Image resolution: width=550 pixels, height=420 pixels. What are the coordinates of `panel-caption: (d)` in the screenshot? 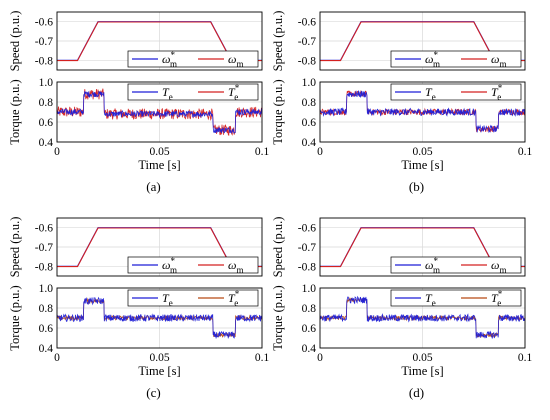 It's located at (416, 392).